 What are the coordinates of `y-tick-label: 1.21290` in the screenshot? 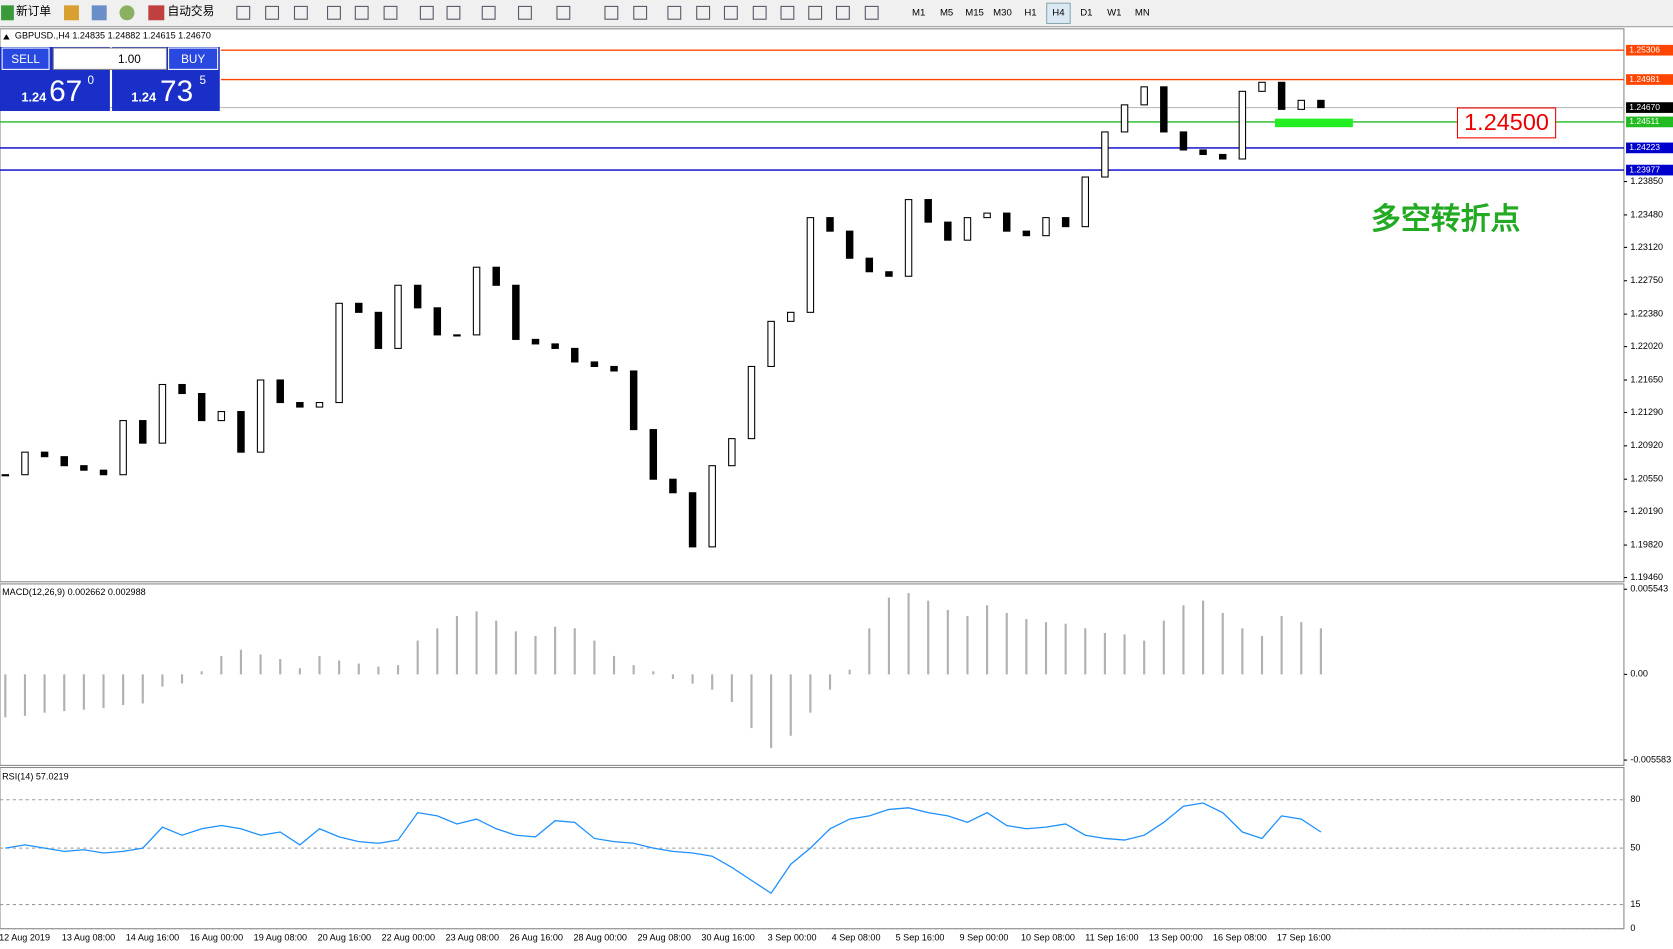 It's located at (1646, 412).